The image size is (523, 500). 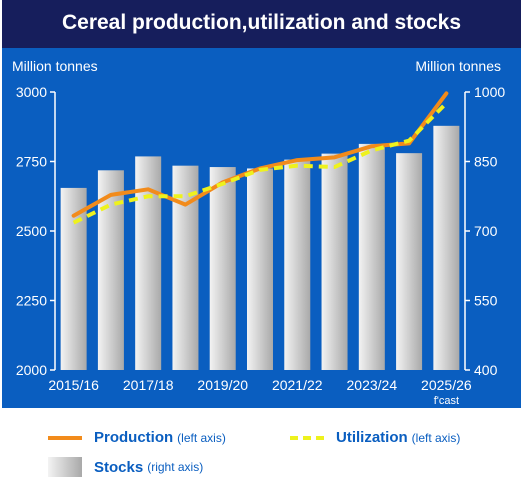 What do you see at coordinates (436, 437) in the screenshot?
I see `legend-utilization-axis: (left axis)` at bounding box center [436, 437].